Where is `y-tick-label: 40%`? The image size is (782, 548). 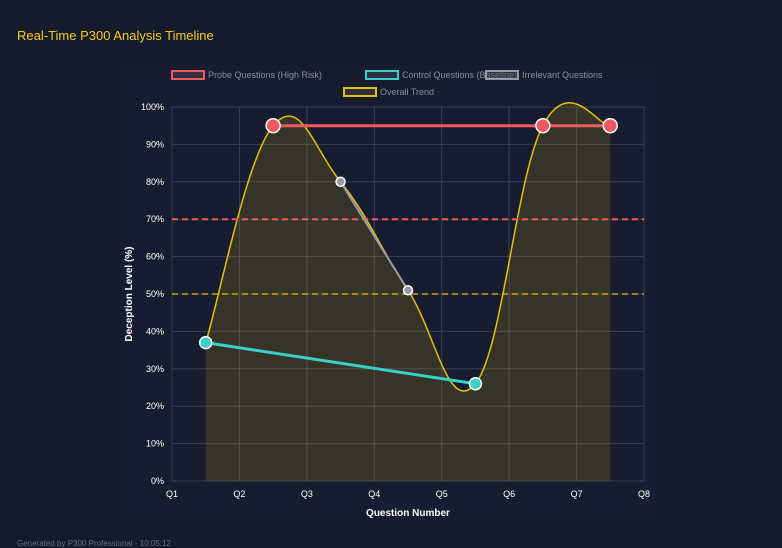 y-tick-label: 40% is located at coordinates (155, 331).